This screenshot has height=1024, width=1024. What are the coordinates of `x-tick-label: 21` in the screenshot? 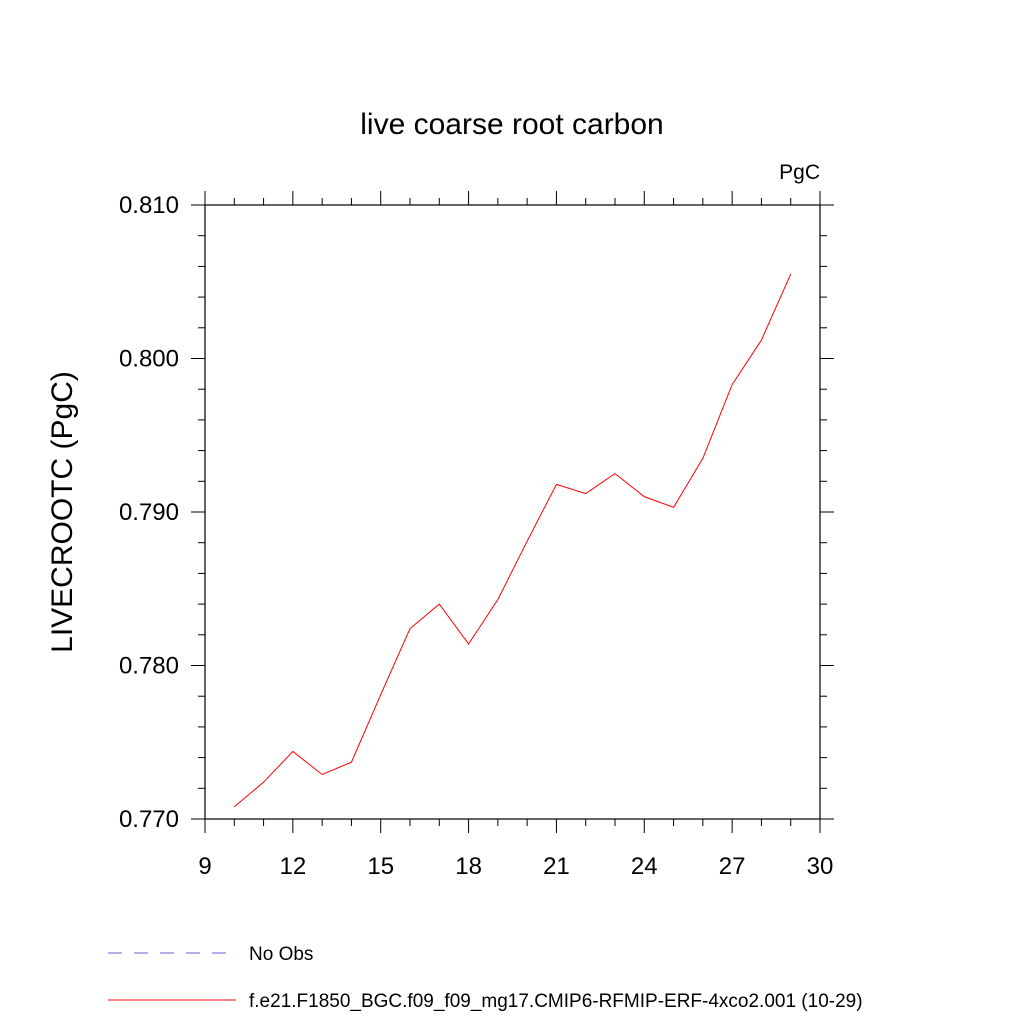 It's located at (556, 866).